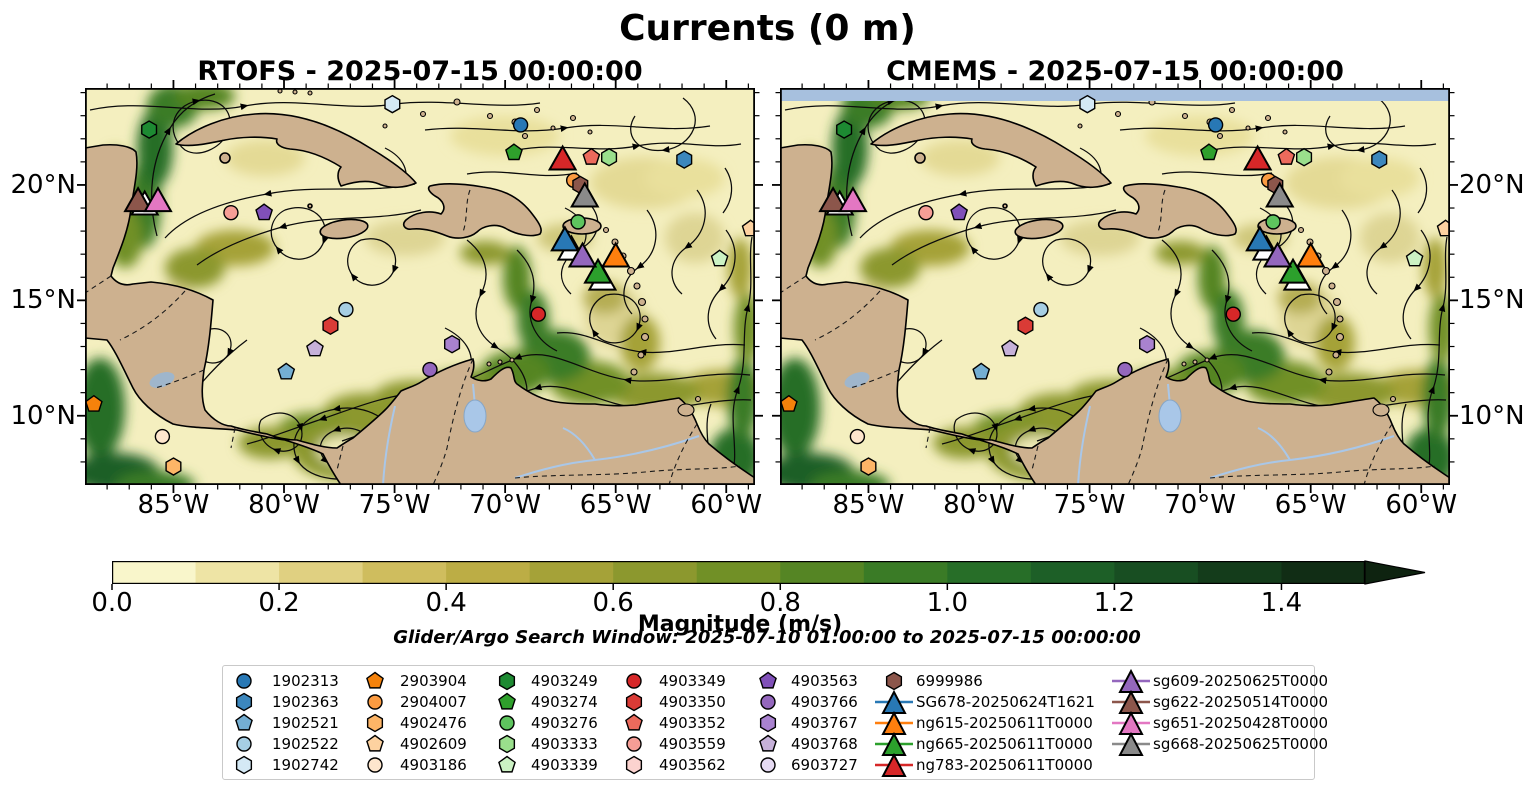 This screenshot has width=1535, height=802. Describe the element at coordinates (740, 624) in the screenshot. I see `colorbar-label: Magnitude (m/s)` at that location.